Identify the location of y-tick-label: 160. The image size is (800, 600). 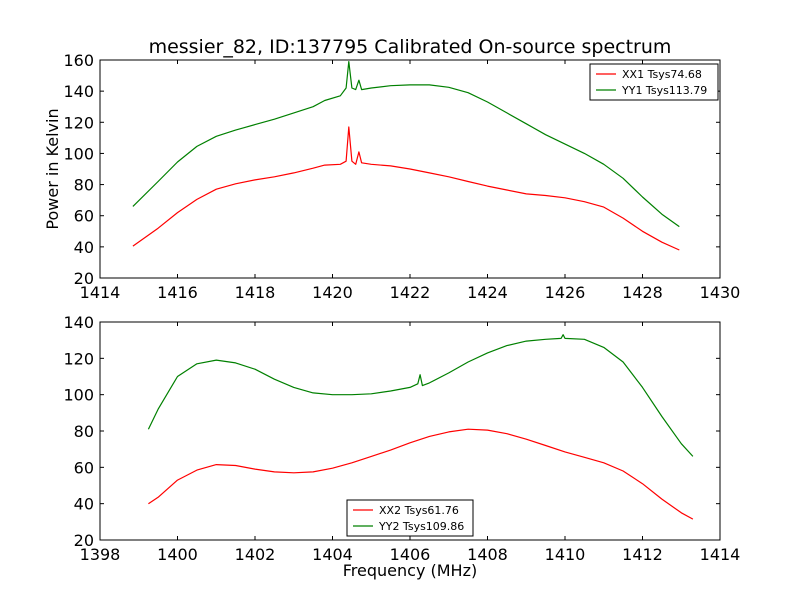
(78, 60).